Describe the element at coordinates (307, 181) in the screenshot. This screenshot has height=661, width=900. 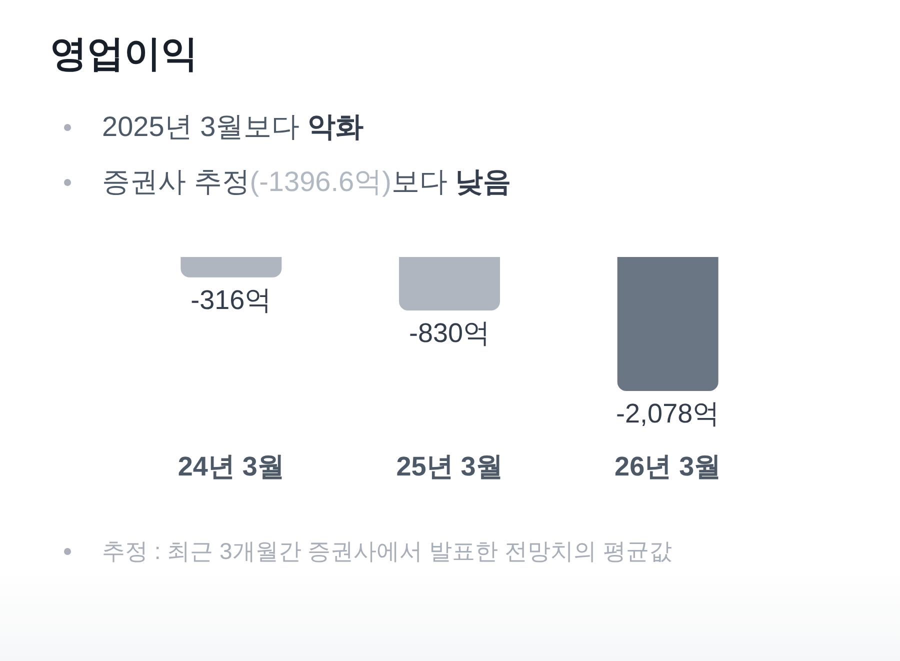
I see `text: 증권사 추정(-1396.6억)보다 낮음` at that location.